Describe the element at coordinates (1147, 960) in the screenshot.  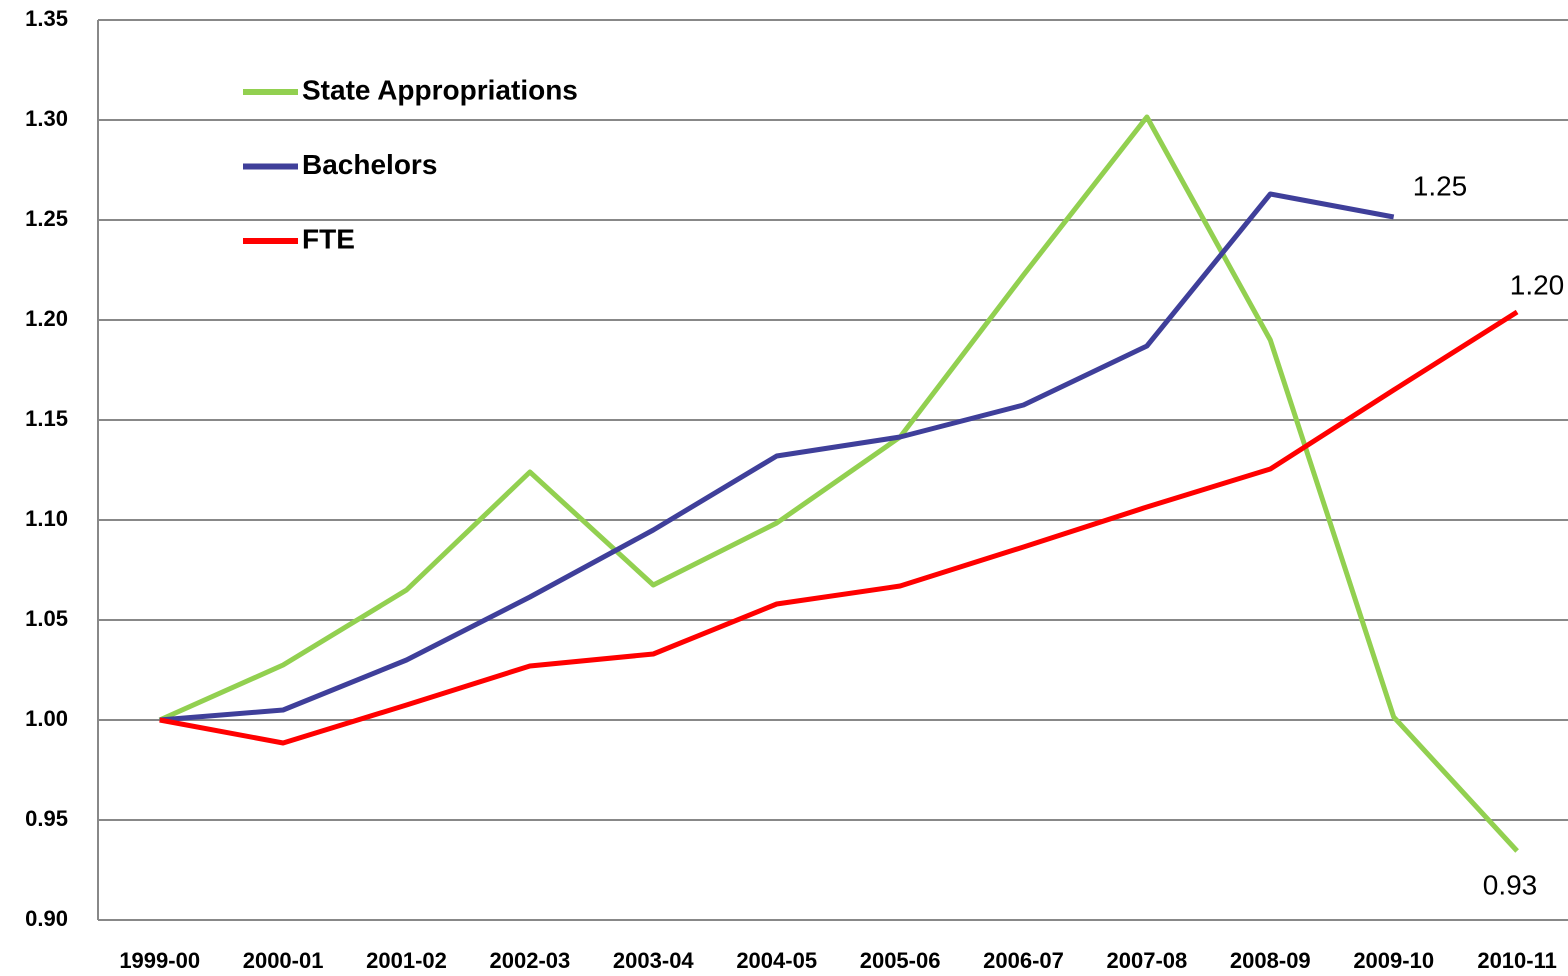
I see `x-tick-label: 2007-08` at that location.